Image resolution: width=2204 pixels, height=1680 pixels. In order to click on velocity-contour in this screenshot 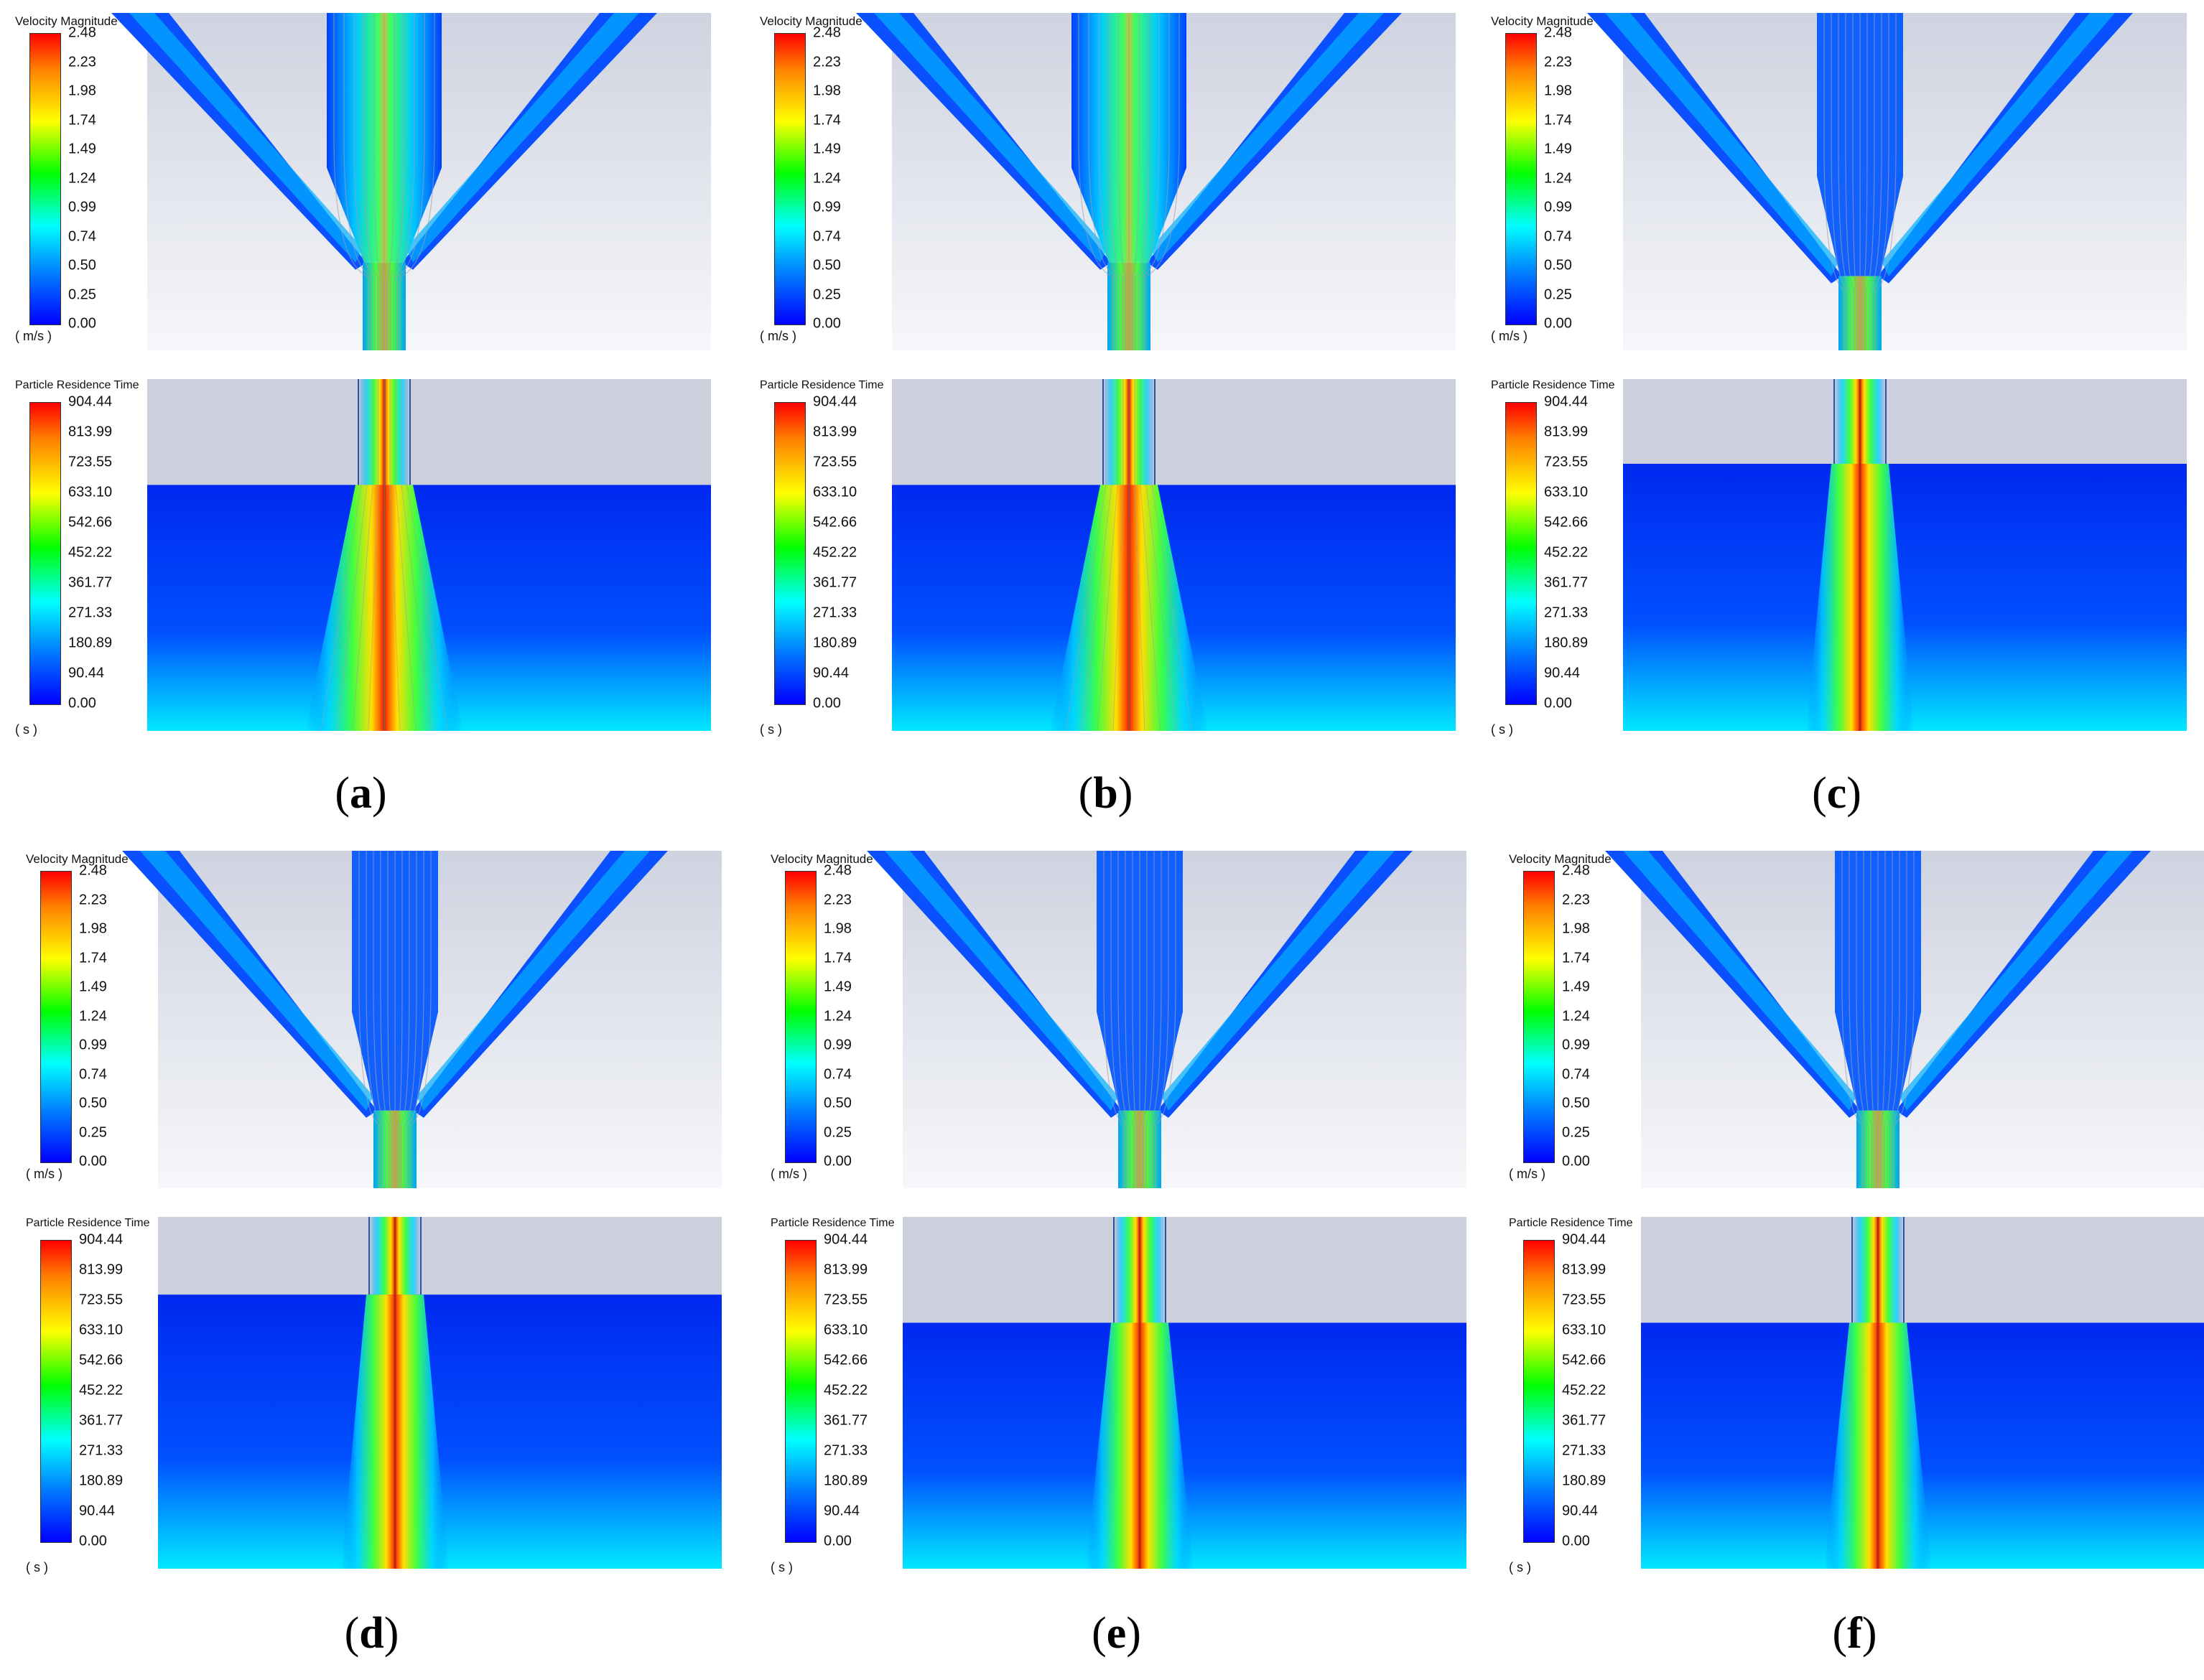, I will do `click(1156, 181)`.